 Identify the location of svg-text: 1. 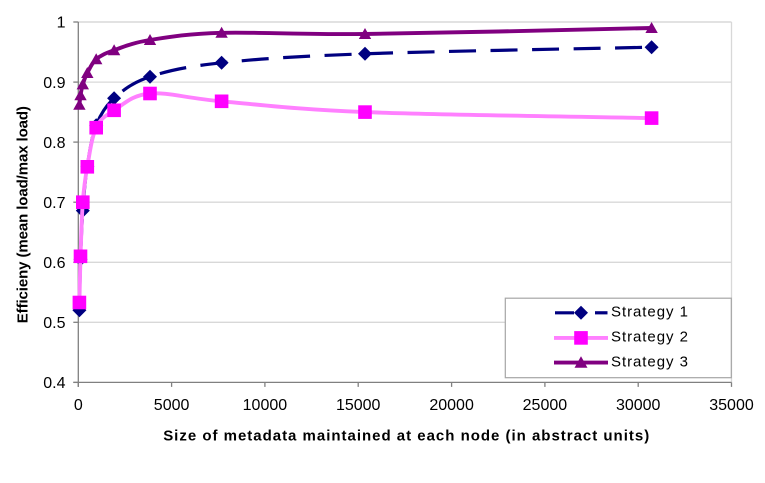
(61, 23).